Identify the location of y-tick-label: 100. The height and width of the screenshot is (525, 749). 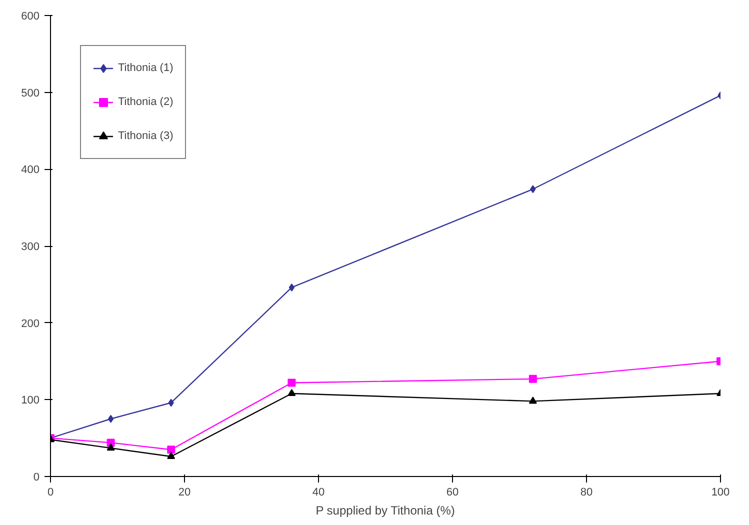
(30, 400).